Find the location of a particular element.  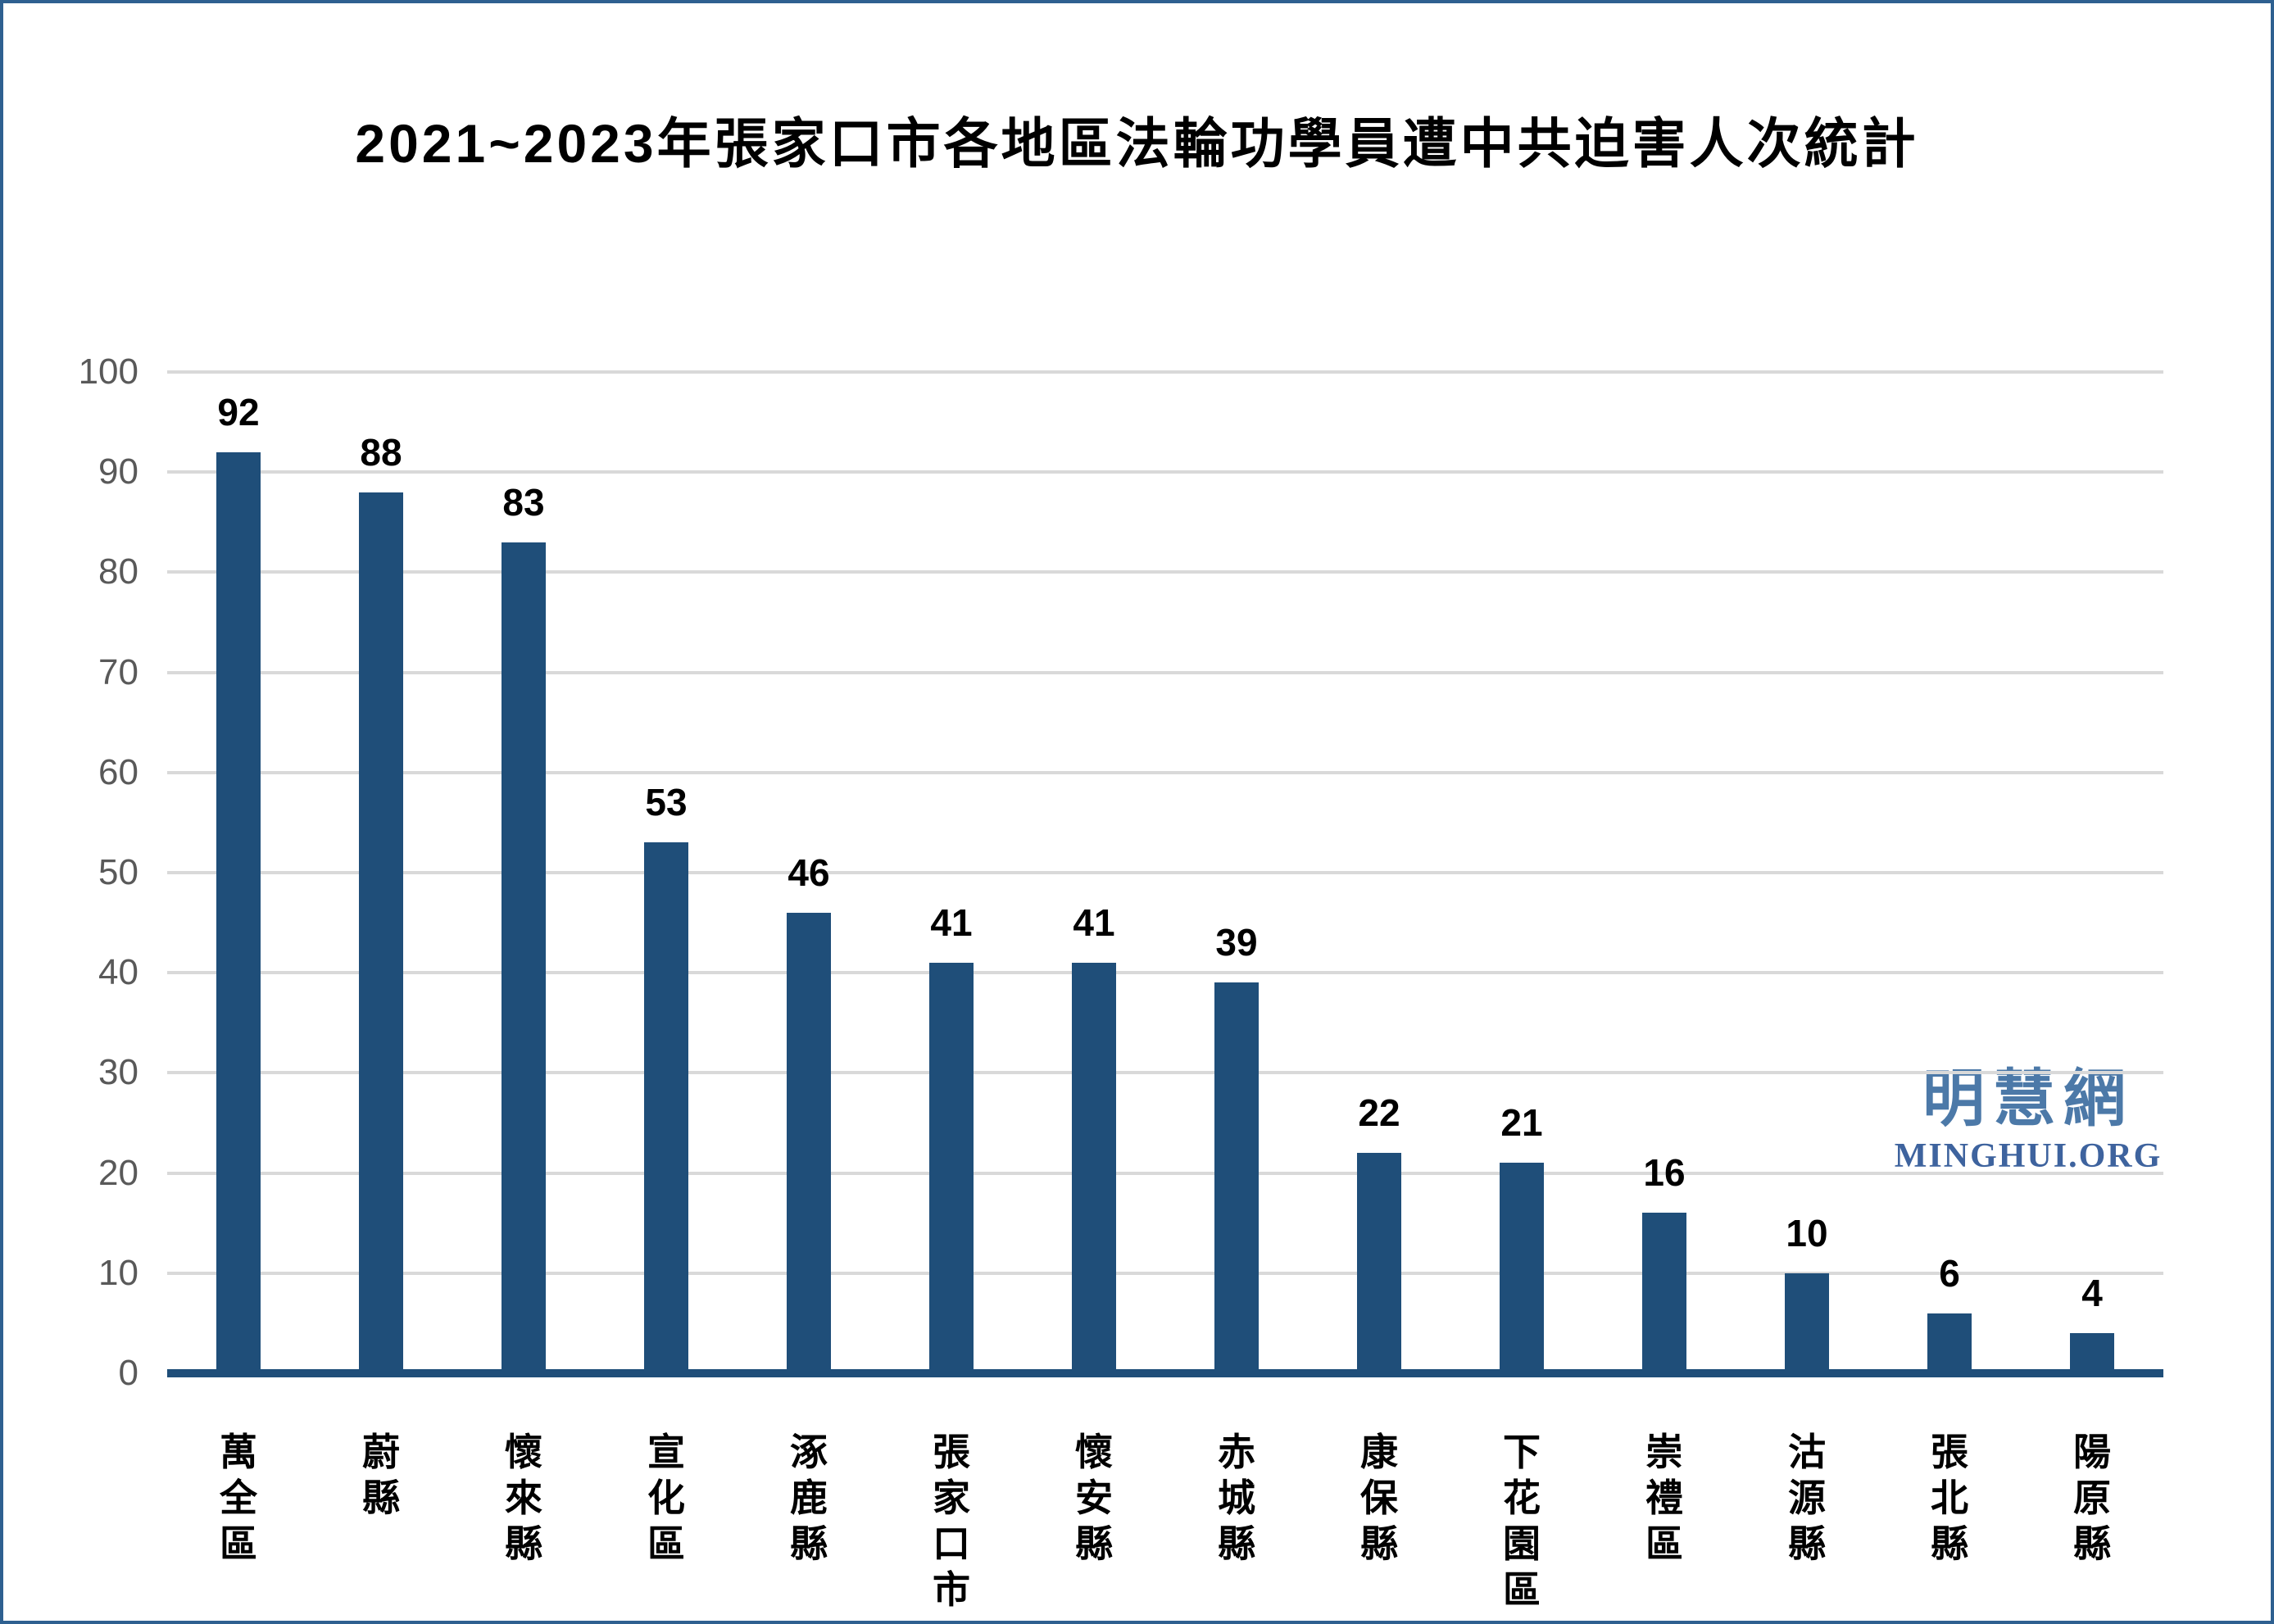

bar-懷安縣 is located at coordinates (1094, 1168).